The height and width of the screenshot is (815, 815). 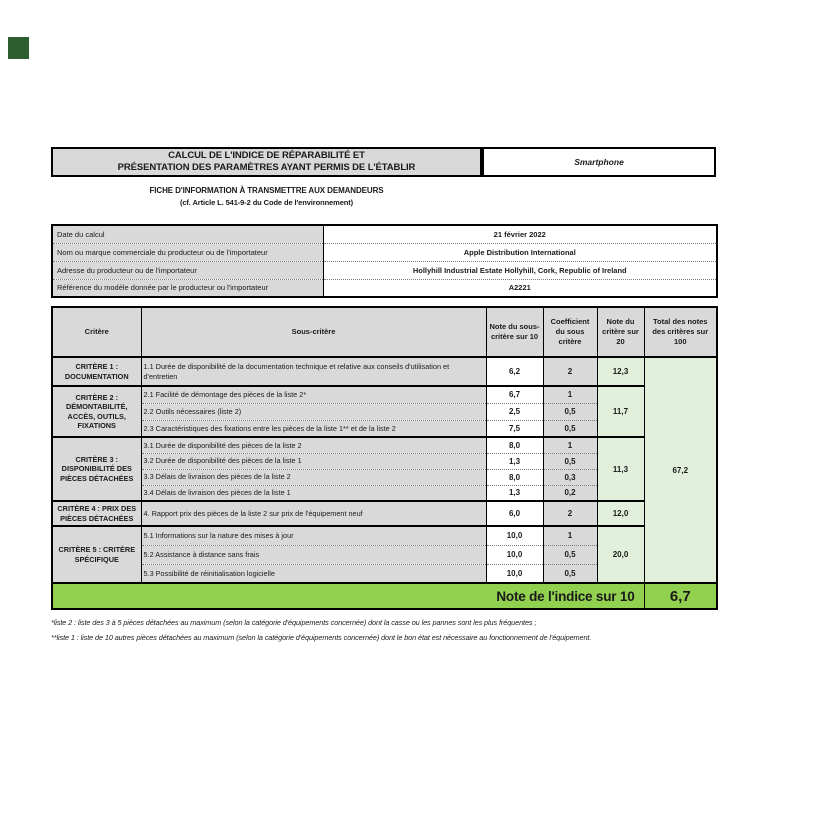 I want to click on device-type-box: Smartphone, so click(x=599, y=162).